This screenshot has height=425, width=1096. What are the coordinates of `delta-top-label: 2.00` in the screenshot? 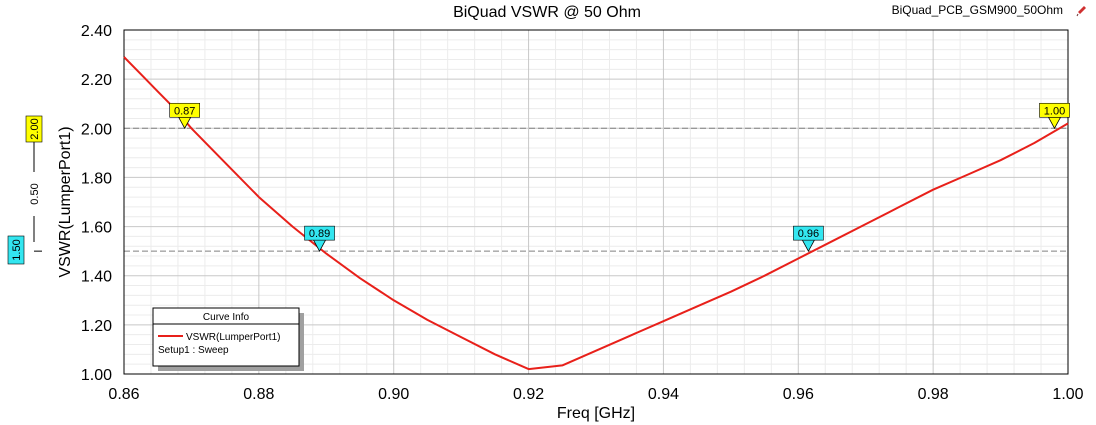 It's located at (35, 128).